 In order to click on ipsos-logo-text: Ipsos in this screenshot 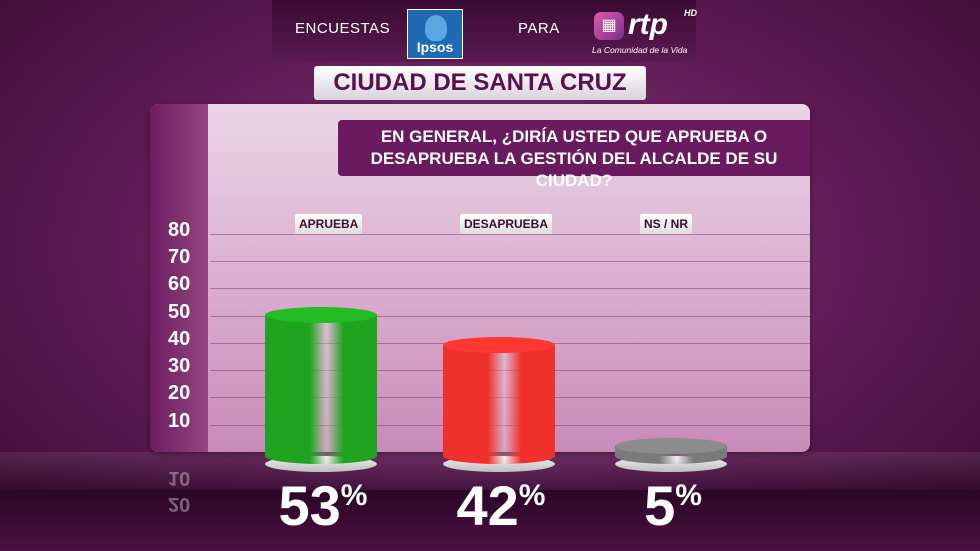, I will do `click(435, 47)`.